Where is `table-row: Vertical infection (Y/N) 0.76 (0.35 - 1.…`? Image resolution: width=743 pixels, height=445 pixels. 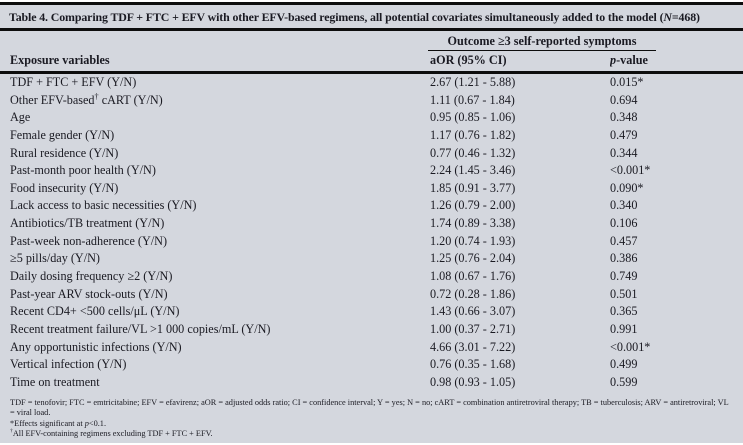 table-row: Vertical infection (Y/N) 0.76 (0.35 - 1.… is located at coordinates (371, 365).